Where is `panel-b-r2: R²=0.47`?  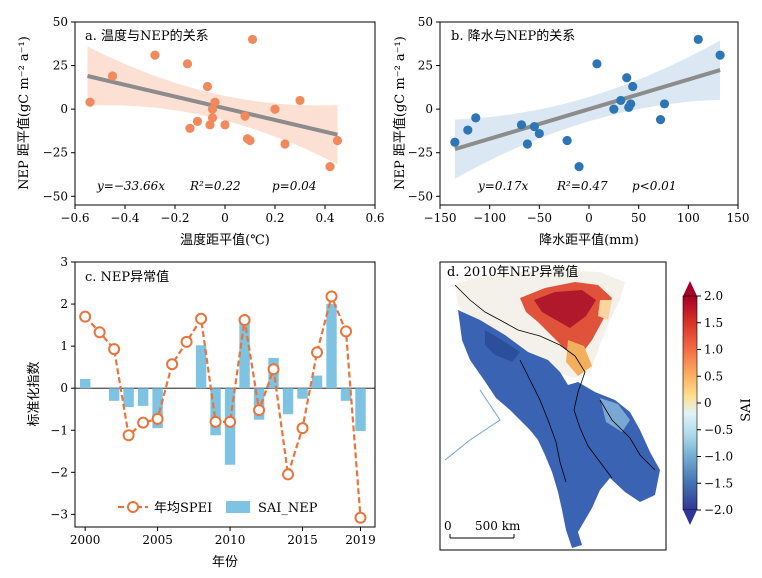 panel-b-r2: R²=0.47 is located at coordinates (582, 186).